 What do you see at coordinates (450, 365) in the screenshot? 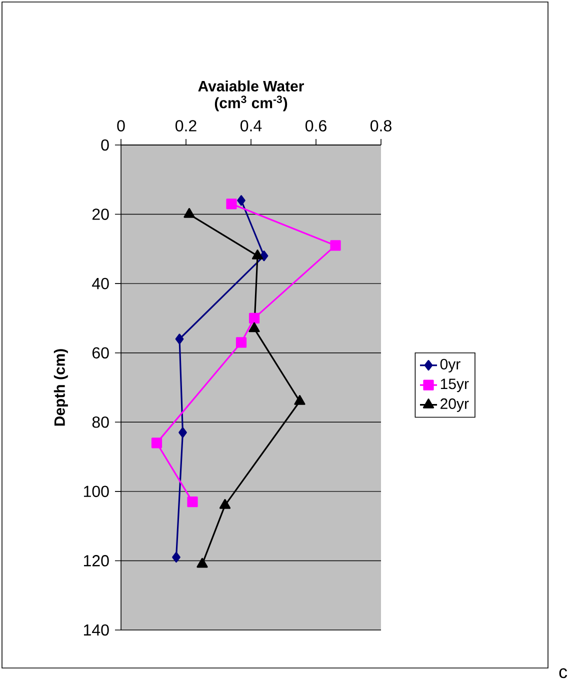
I see `legend-label: 0yr` at bounding box center [450, 365].